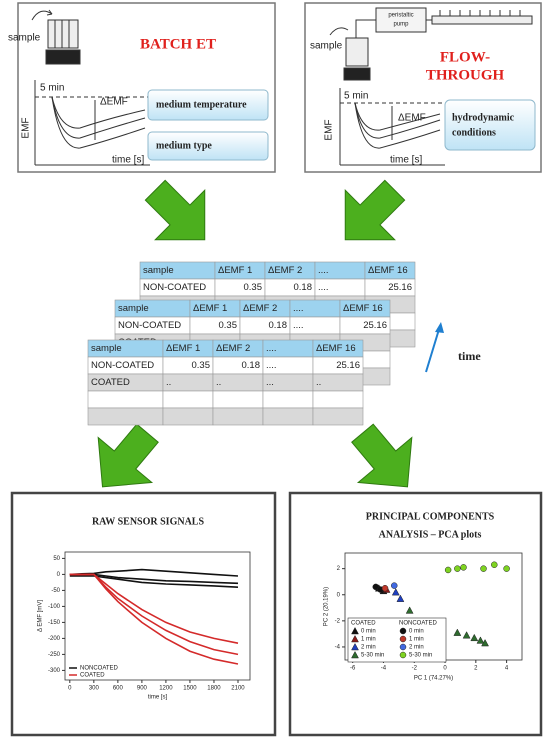  Describe the element at coordinates (384, 669) in the screenshot. I see `x-tick-label: -4` at that location.